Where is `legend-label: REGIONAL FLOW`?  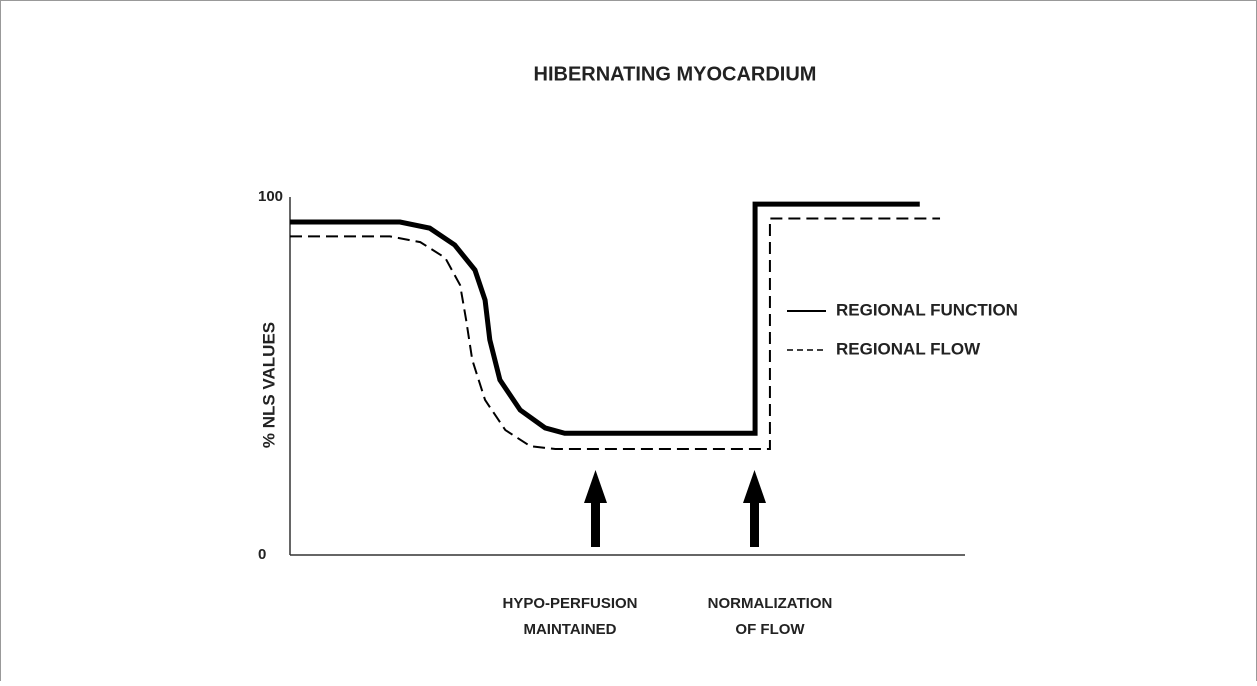
legend-label: REGIONAL FLOW is located at coordinates (908, 348).